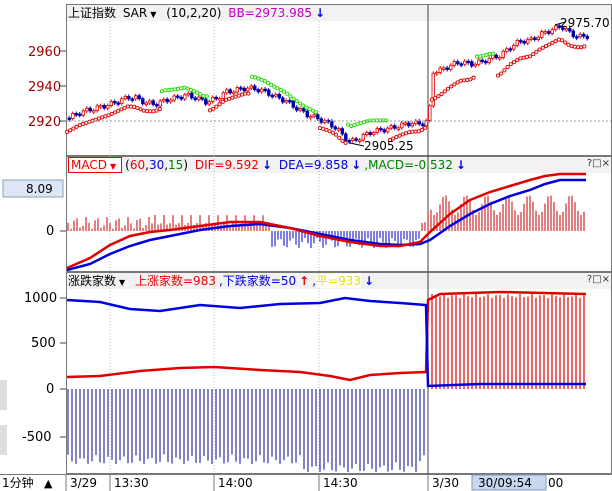  I want to click on price-header-bg, so click(339, 13).